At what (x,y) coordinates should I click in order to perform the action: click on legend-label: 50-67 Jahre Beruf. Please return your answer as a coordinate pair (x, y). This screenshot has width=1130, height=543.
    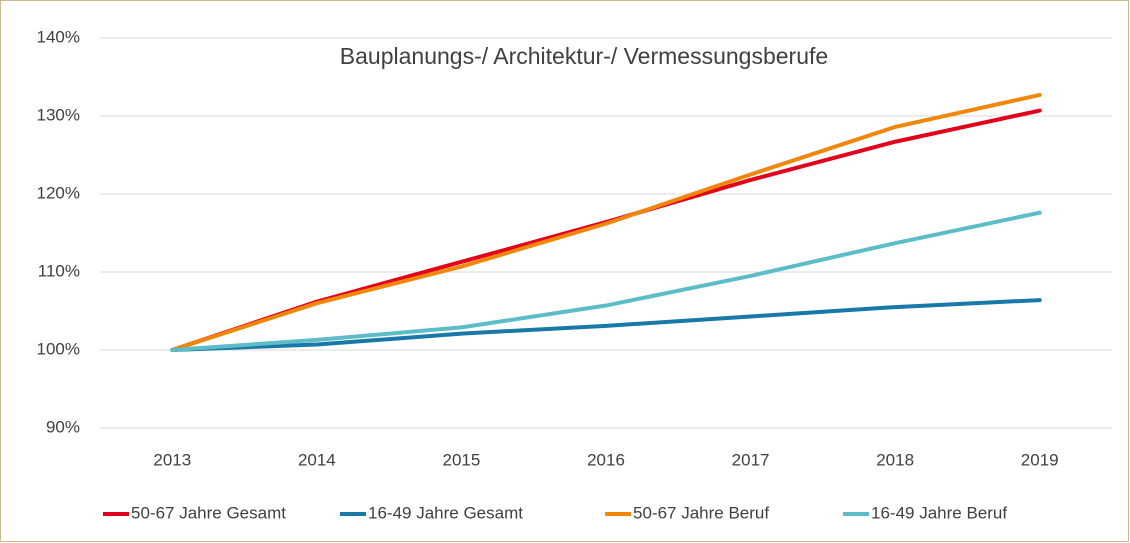
    Looking at the image, I should click on (701, 512).